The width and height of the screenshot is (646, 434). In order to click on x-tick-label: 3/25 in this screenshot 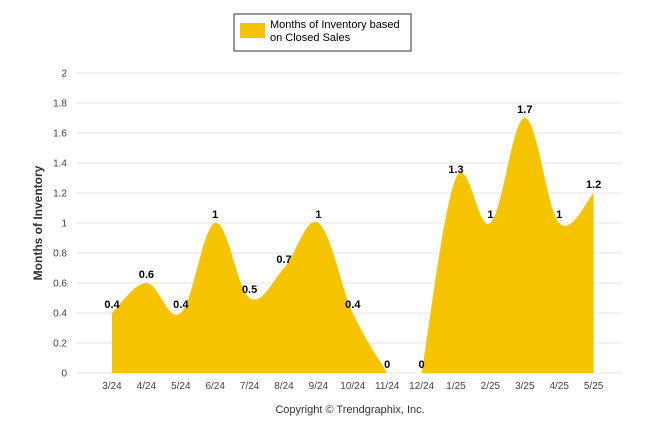, I will do `click(525, 386)`.